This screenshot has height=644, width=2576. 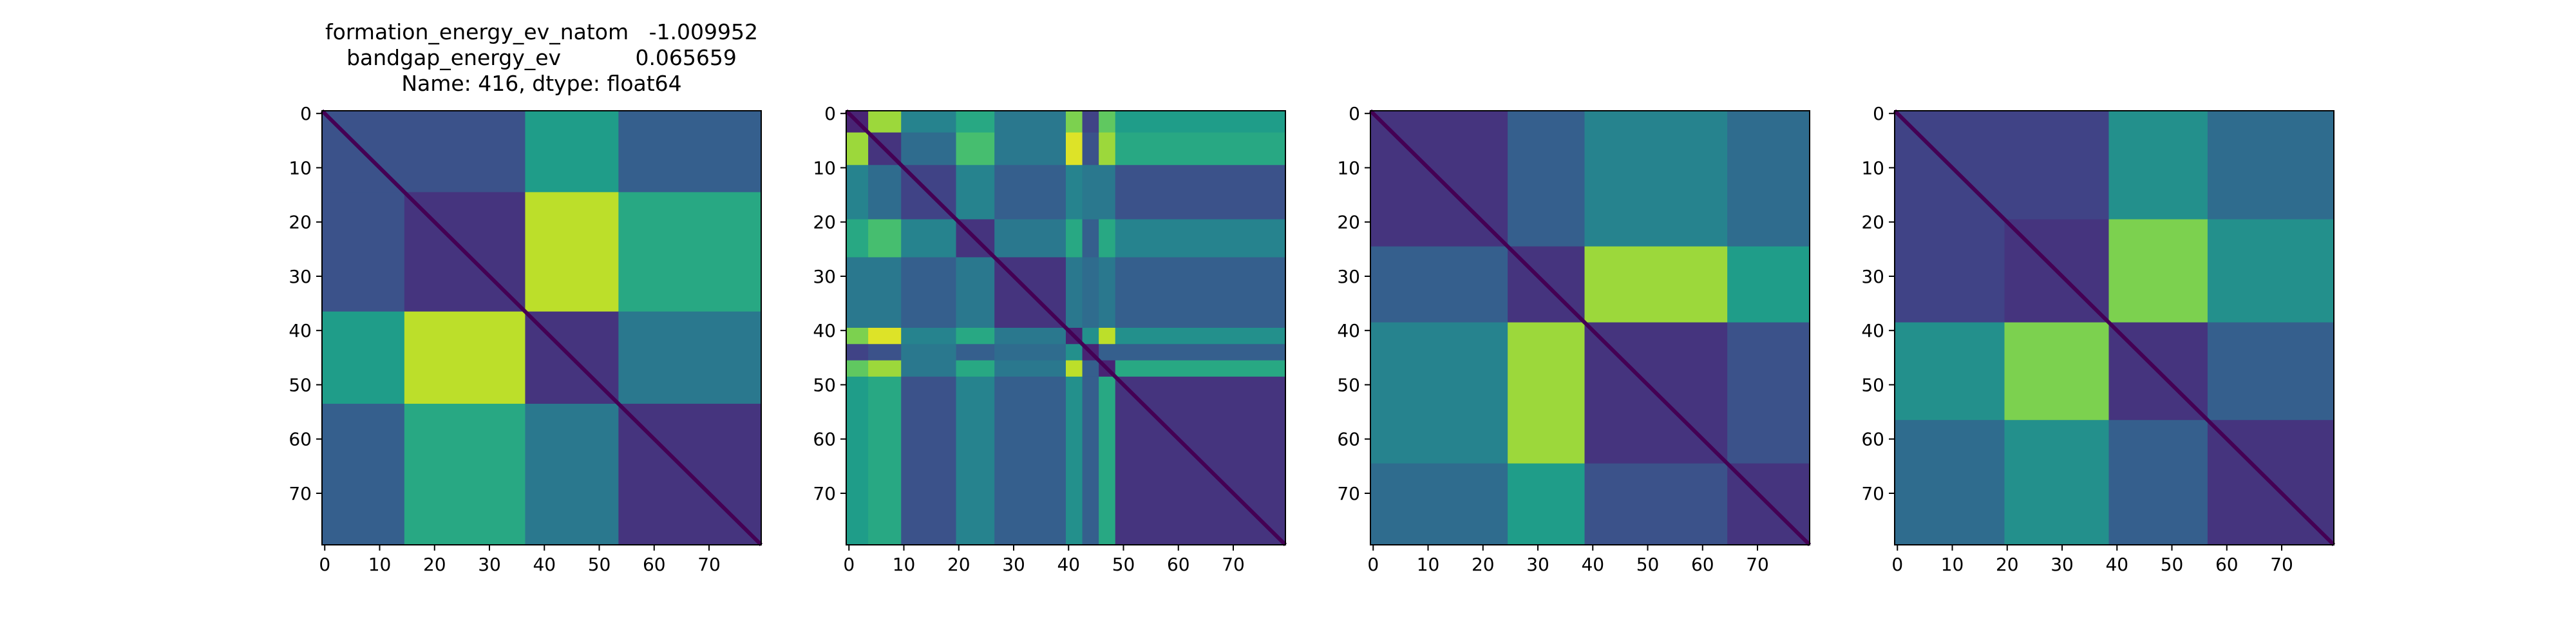 What do you see at coordinates (1872, 384) in the screenshot?
I see `y-tick-label: 50` at bounding box center [1872, 384].